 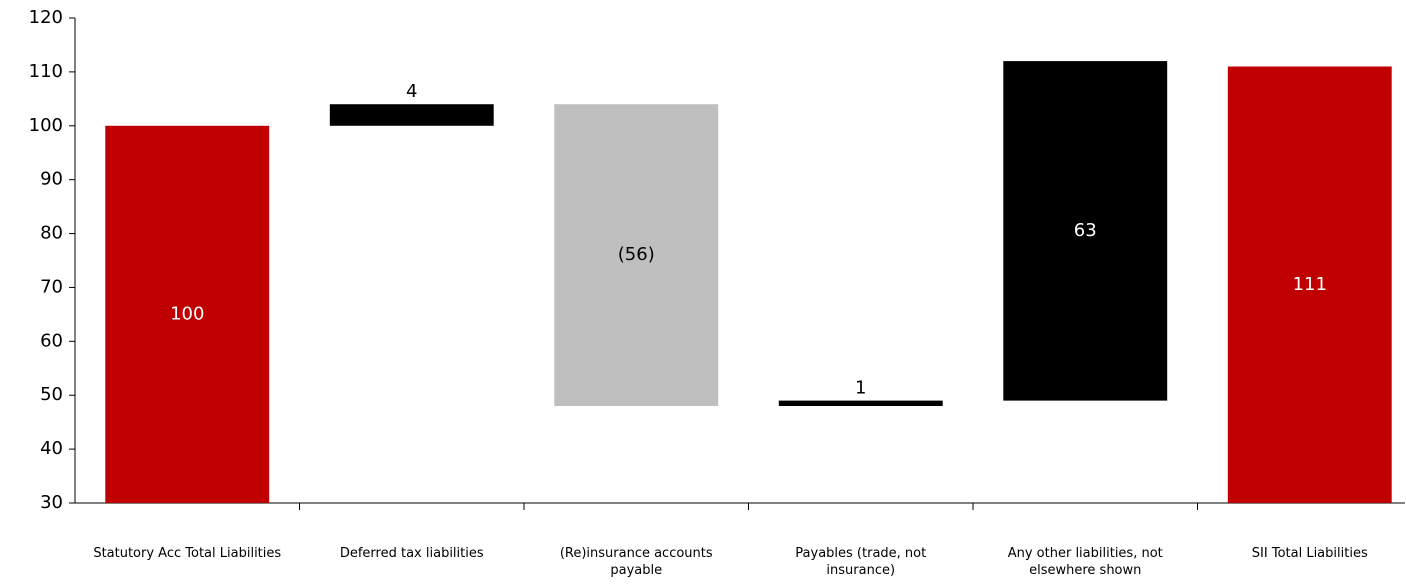 What do you see at coordinates (51, 340) in the screenshot?
I see `y-tick-label: 60` at bounding box center [51, 340].